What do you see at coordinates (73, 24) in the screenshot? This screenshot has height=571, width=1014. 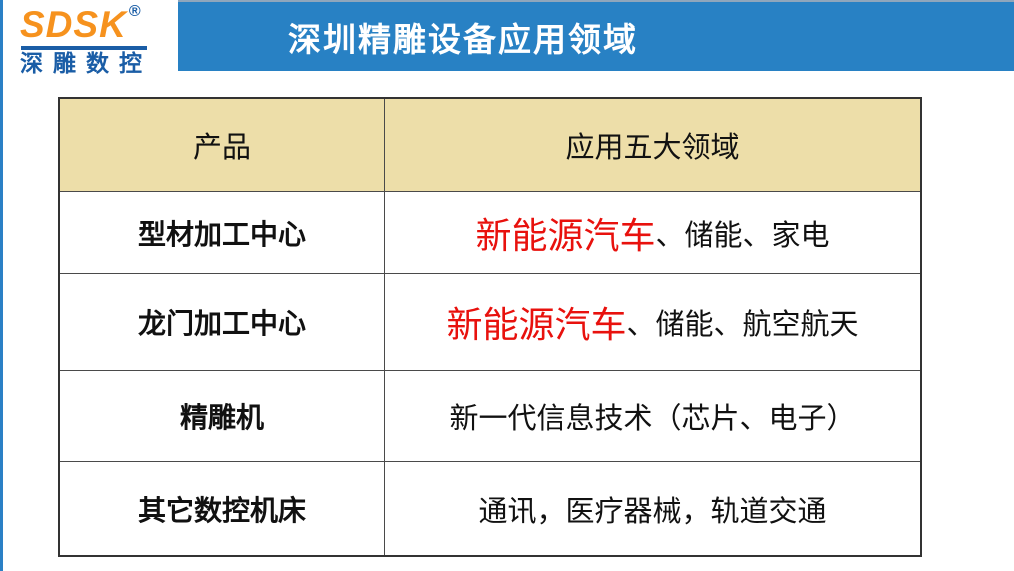 I see `logo-brand-text: SDSK` at bounding box center [73, 24].